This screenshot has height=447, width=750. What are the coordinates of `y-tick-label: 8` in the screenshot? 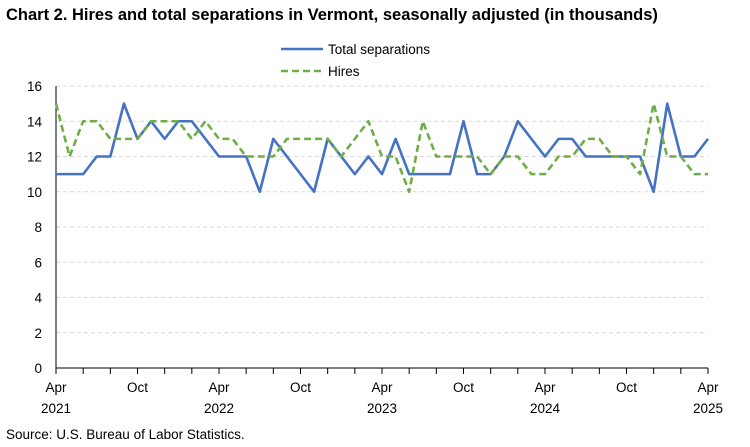 It's located at (38, 227).